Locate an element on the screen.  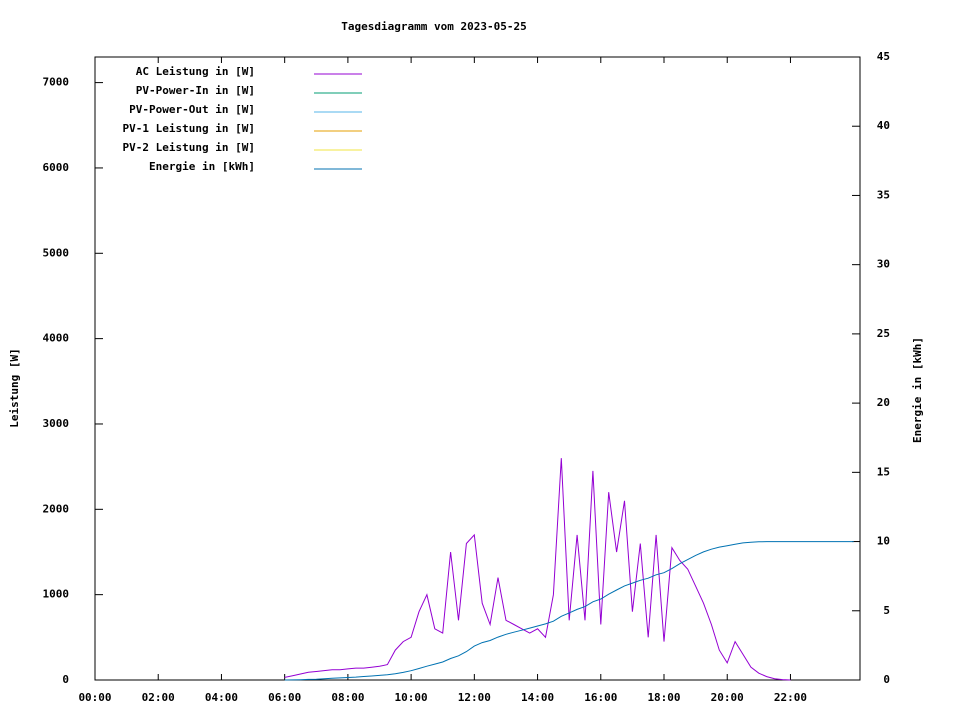
y2-tick-label: 40 is located at coordinates (883, 125).